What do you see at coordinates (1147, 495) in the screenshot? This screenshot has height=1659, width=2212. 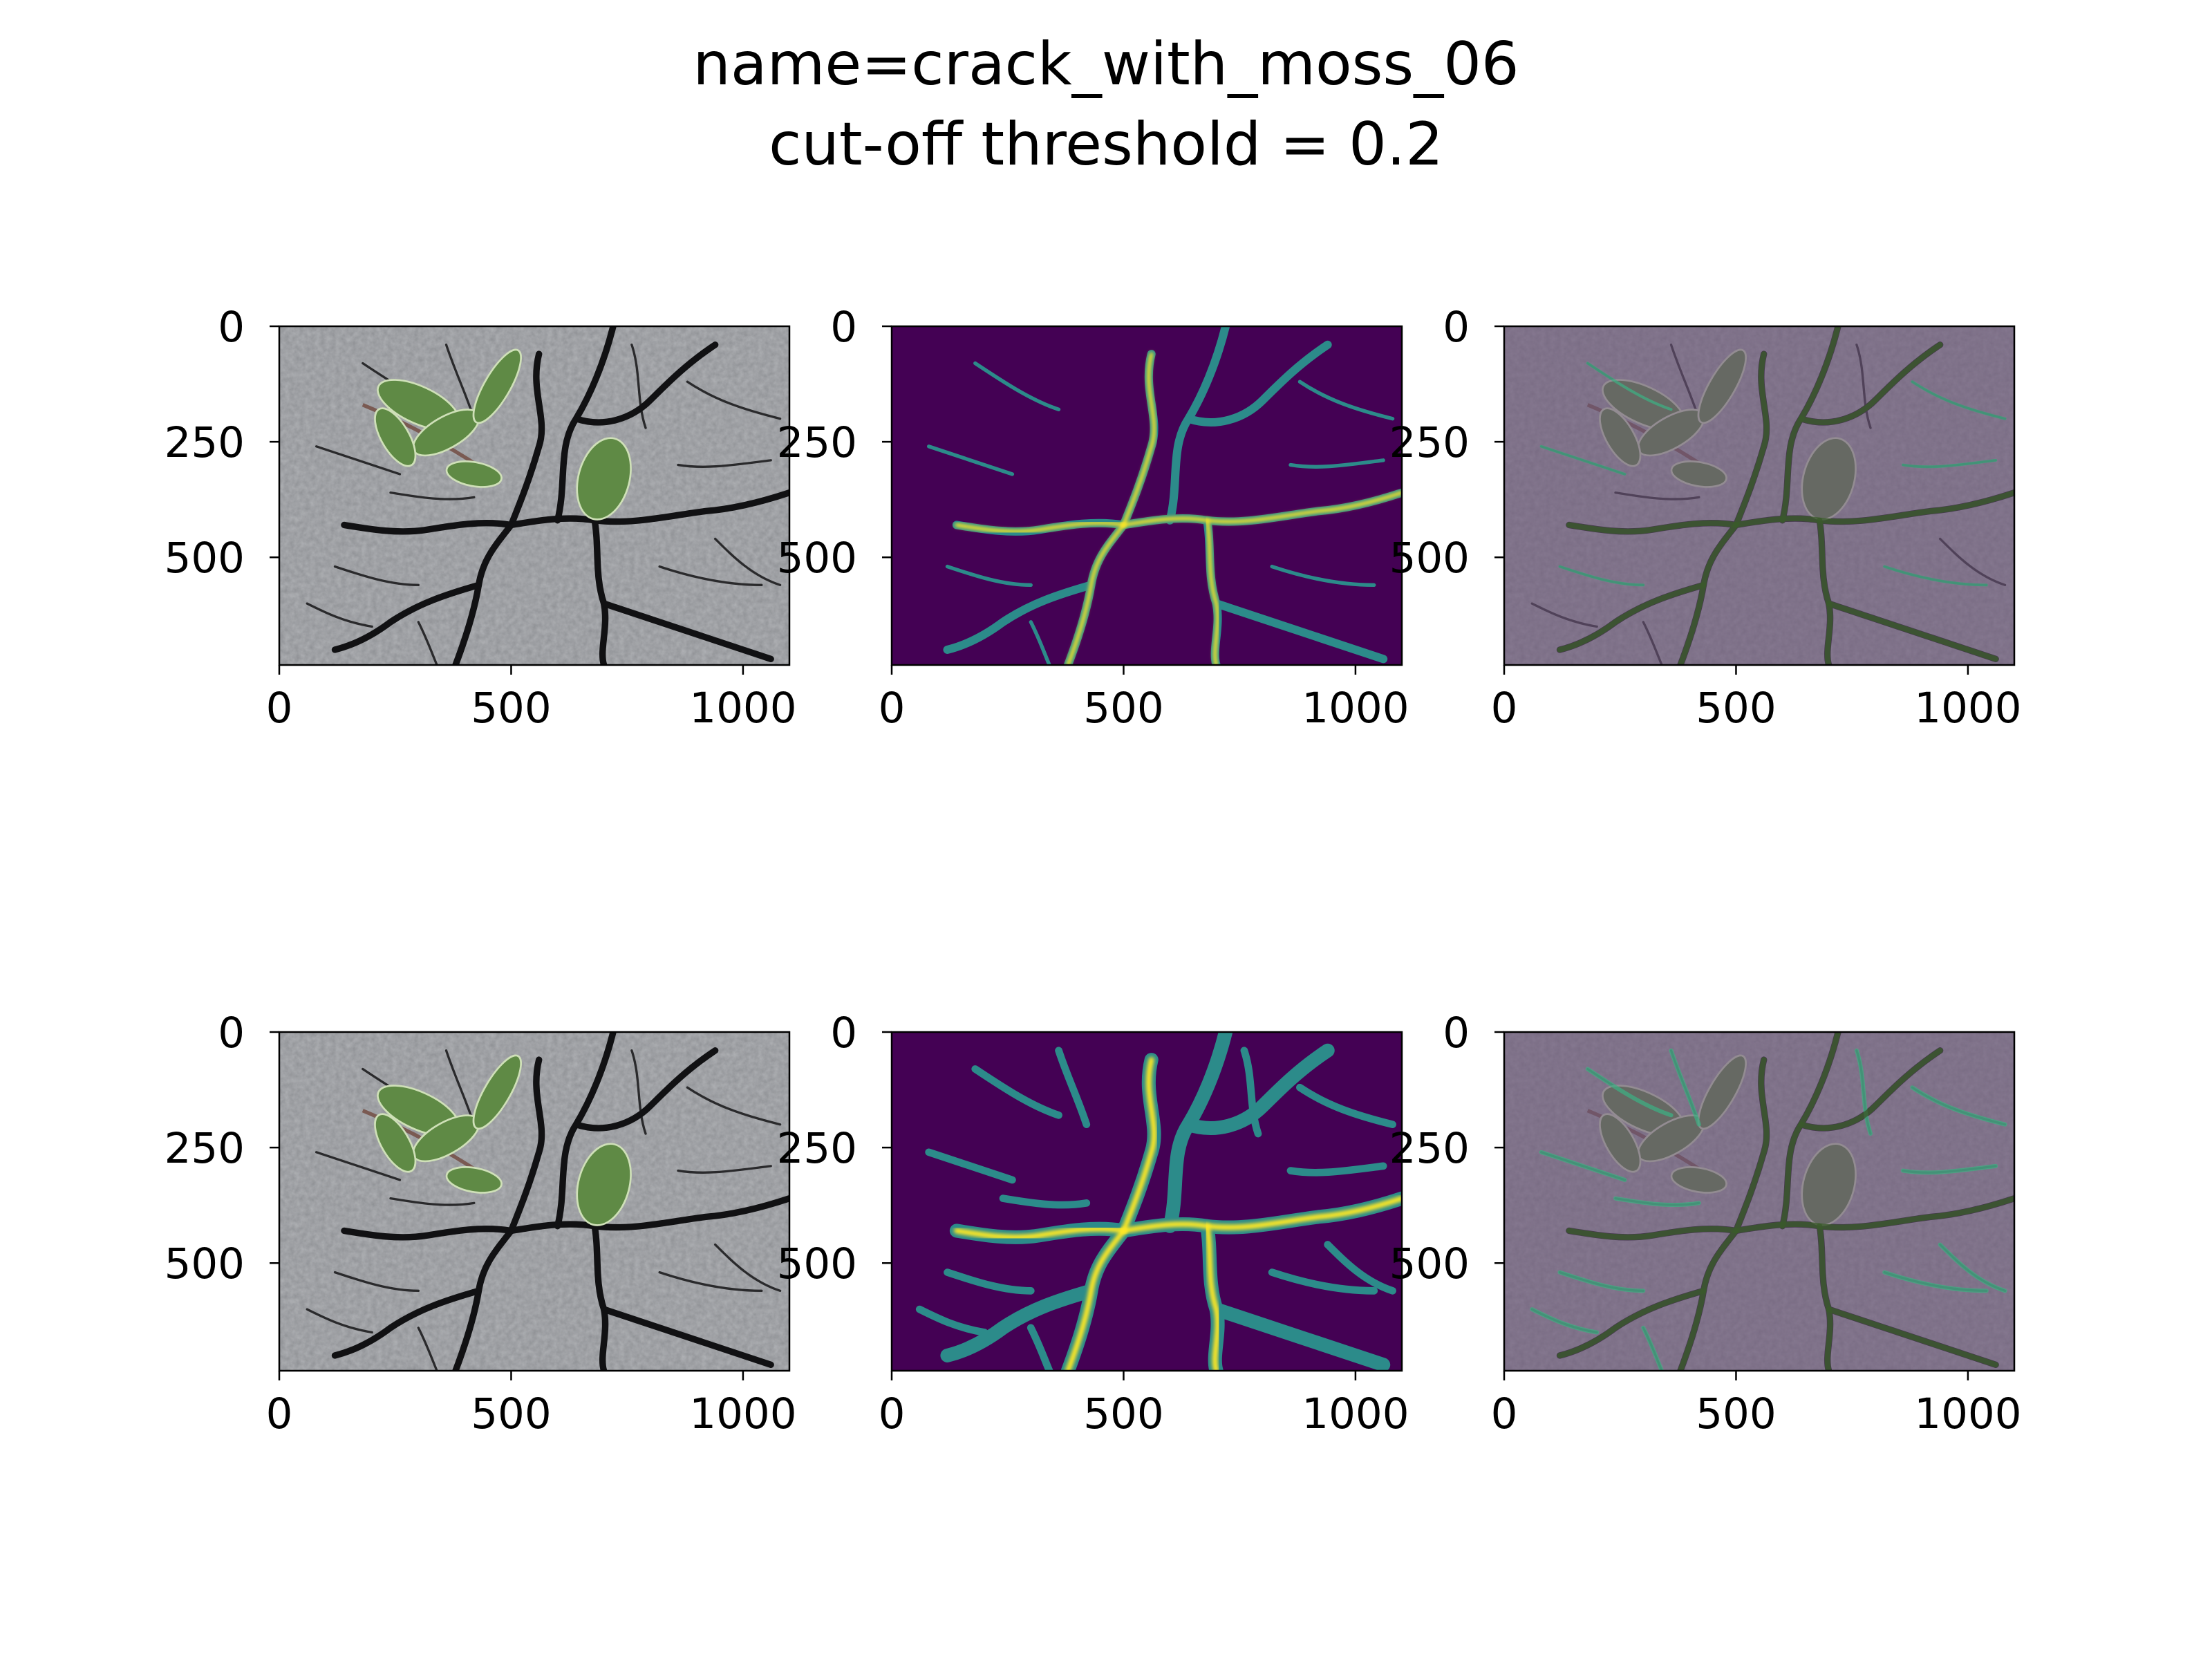 I see `prediction-top` at bounding box center [1147, 495].